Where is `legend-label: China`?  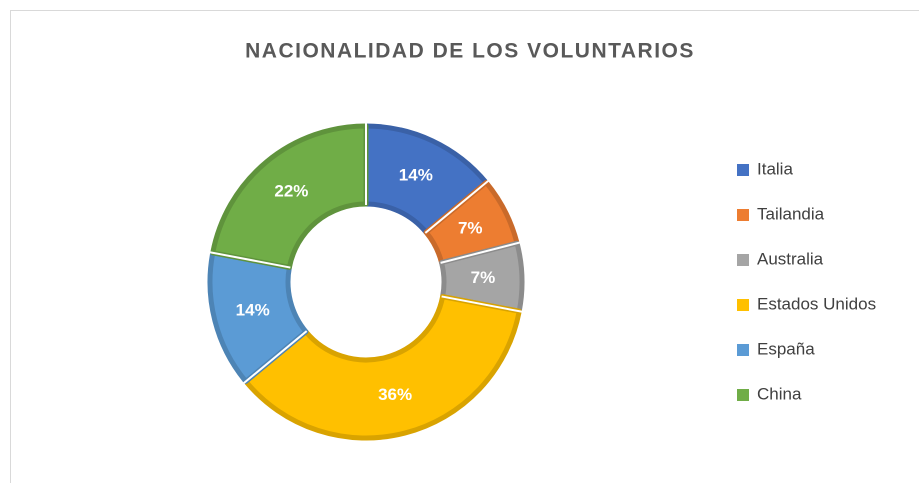
legend-label: China is located at coordinates (779, 393).